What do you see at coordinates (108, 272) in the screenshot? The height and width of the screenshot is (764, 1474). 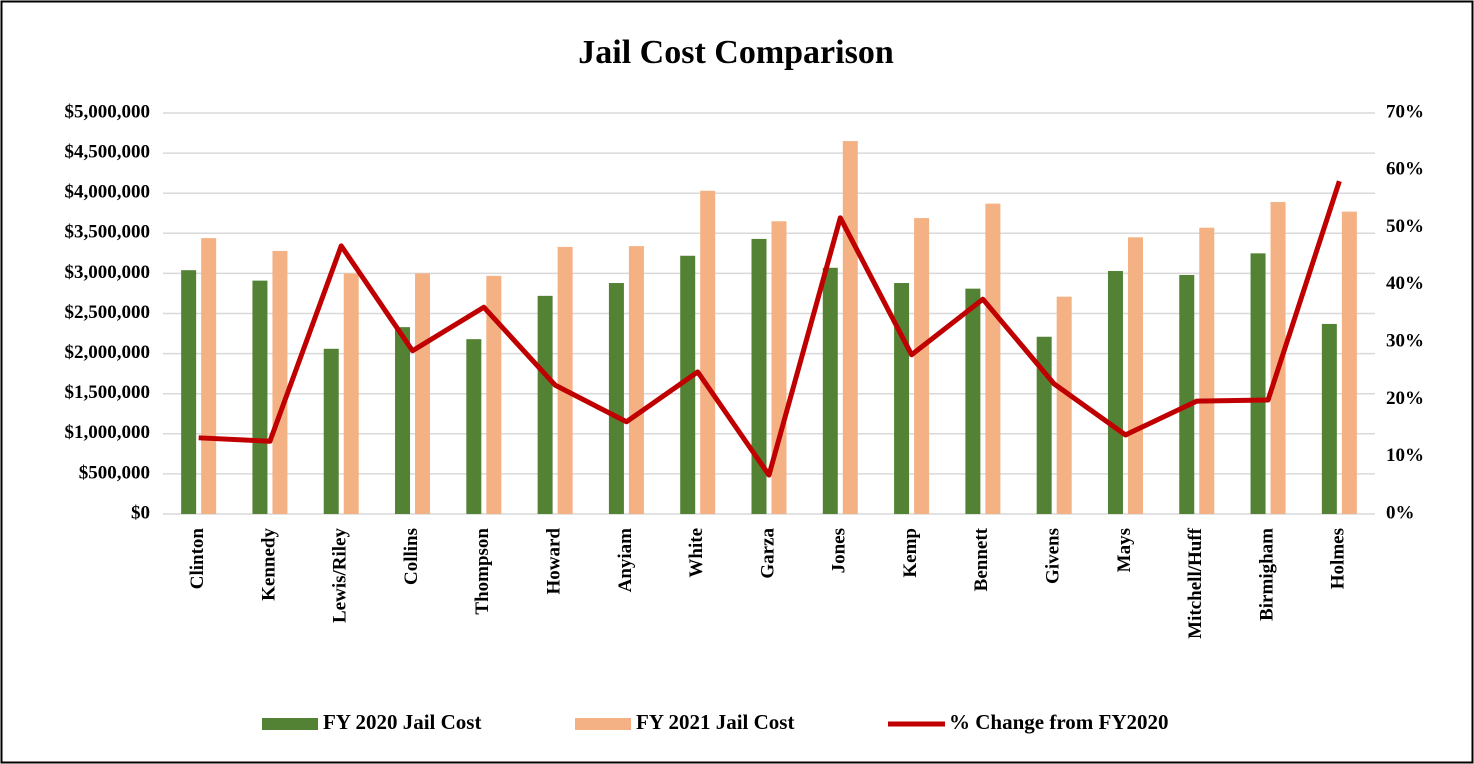 I see `y-tick-label: $3,000,000` at bounding box center [108, 272].